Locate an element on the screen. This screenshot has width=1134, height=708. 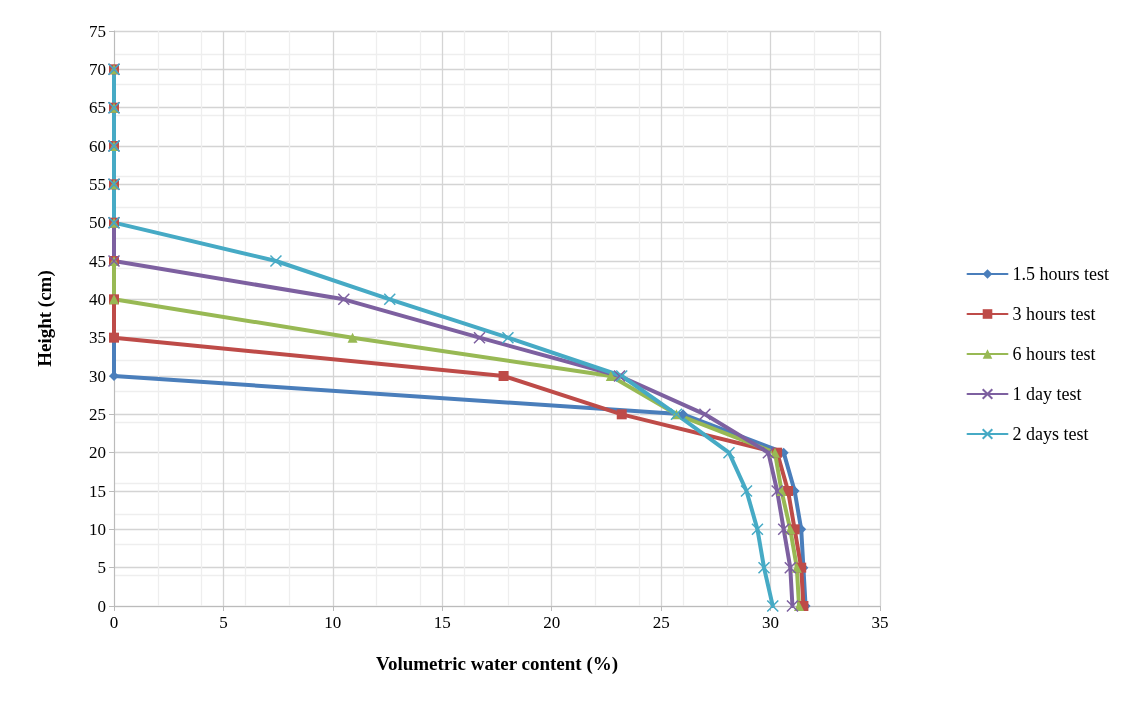
y-tick-label: 25 is located at coordinates (97, 414).